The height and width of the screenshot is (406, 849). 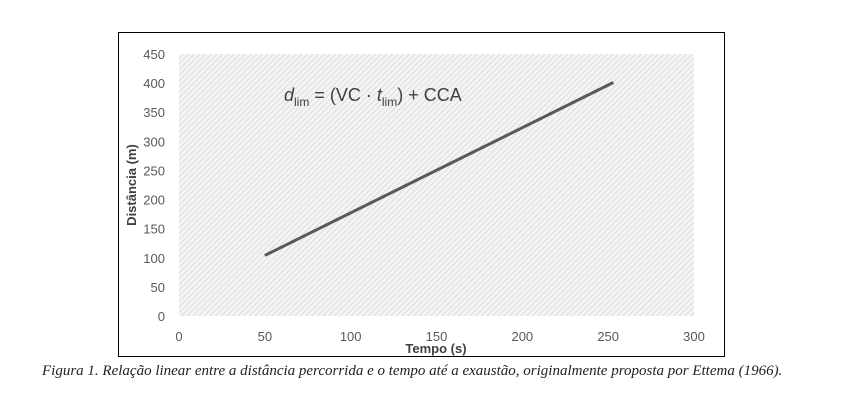 I want to click on x-tick-label: 100, so click(x=351, y=336).